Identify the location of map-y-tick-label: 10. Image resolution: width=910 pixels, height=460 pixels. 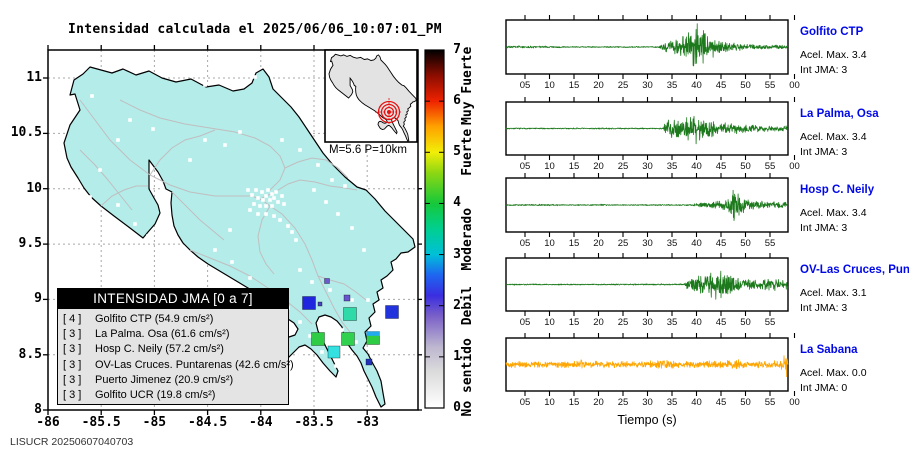
(34, 188).